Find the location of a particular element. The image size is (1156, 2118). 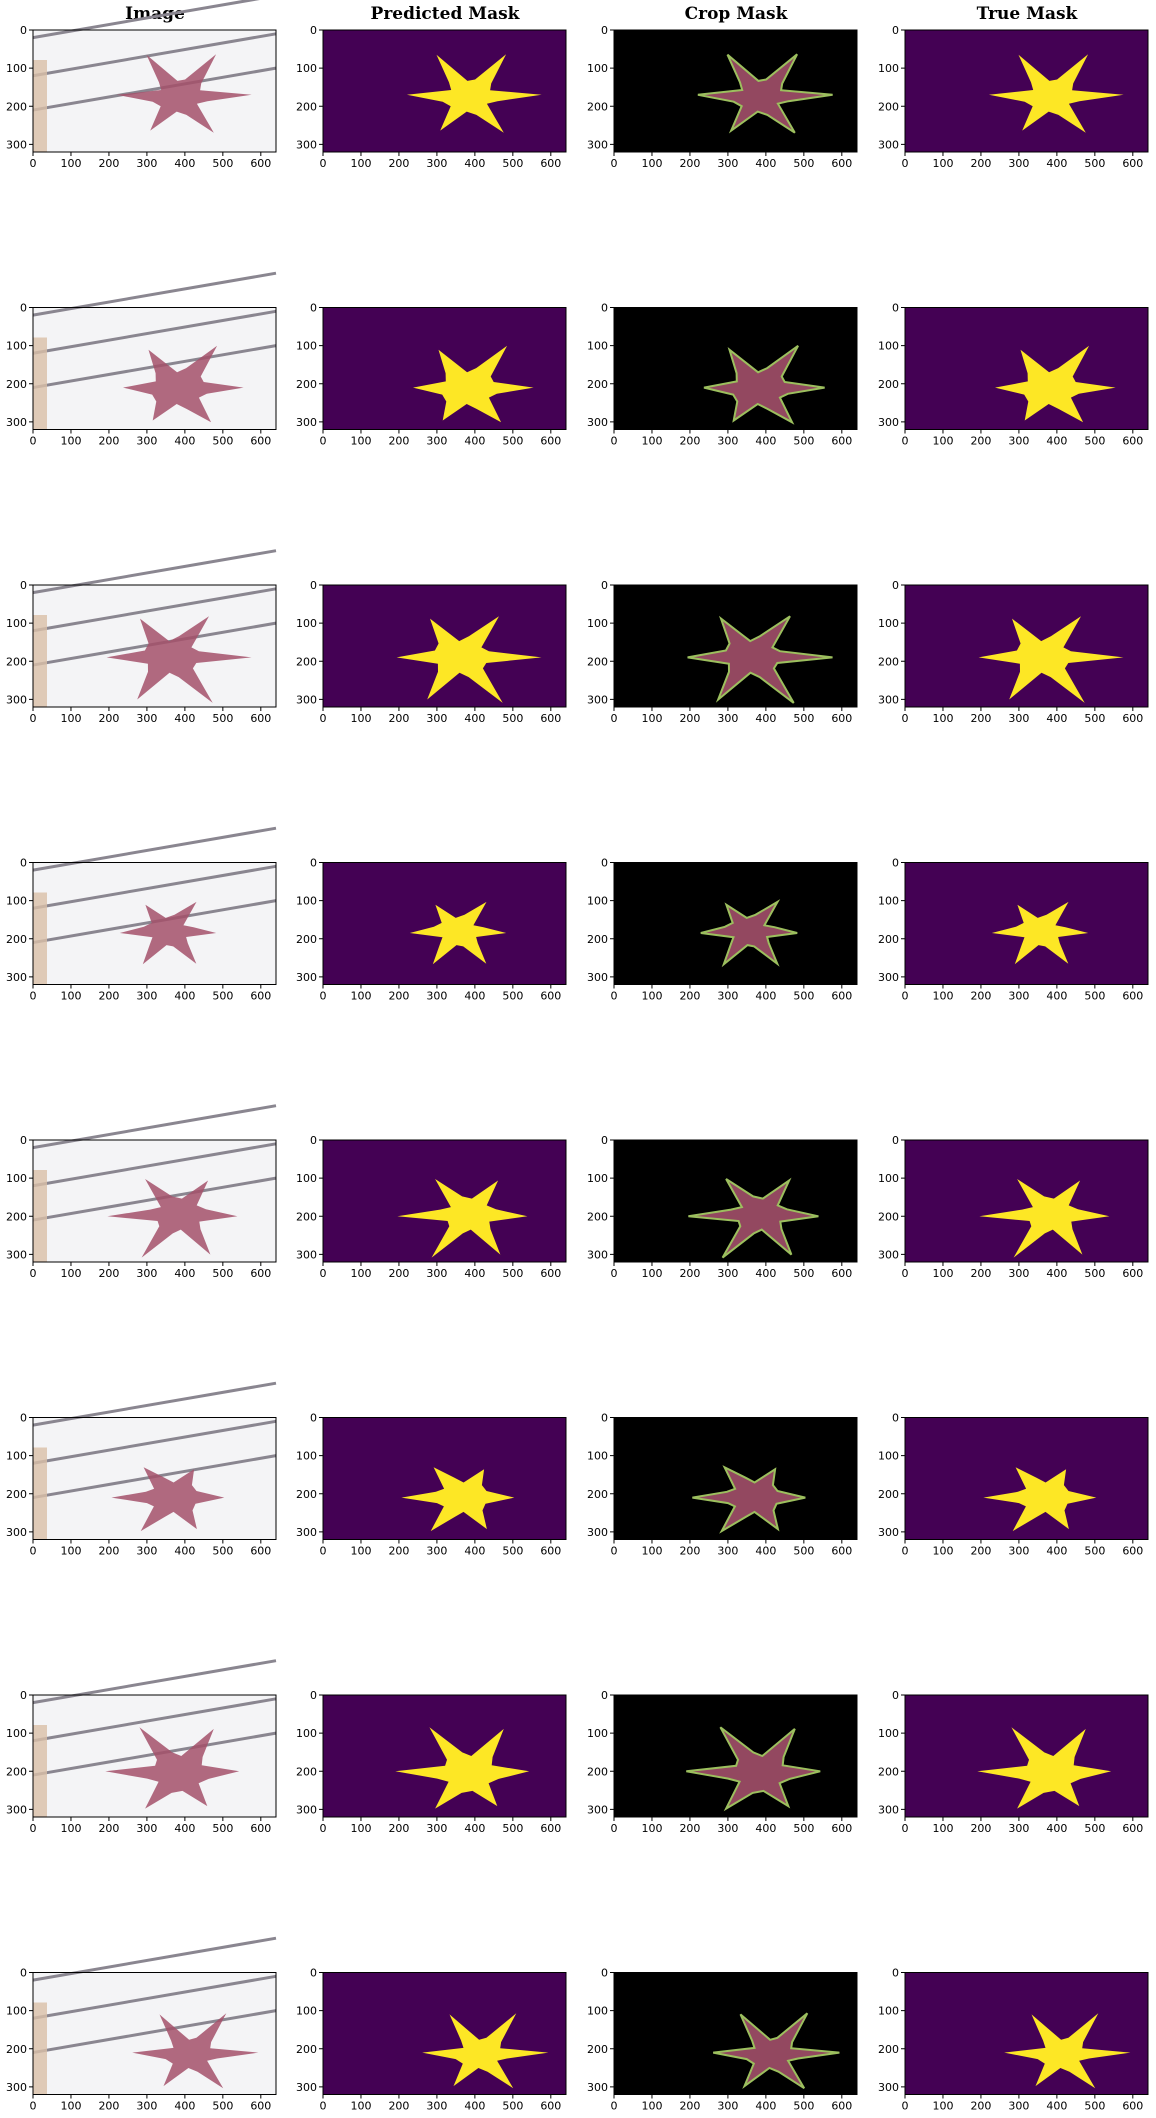

panel-crop-row-6: 0 100 200 300 400 500 600 0 100 200 300 is located at coordinates (722, 1485).